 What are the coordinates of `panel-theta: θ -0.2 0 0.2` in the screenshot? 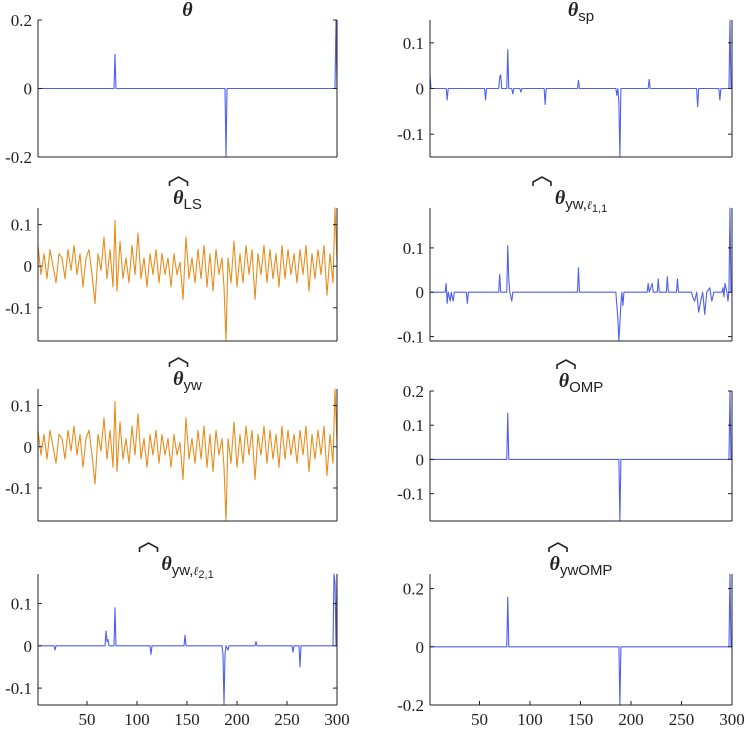 It's located at (171, 83).